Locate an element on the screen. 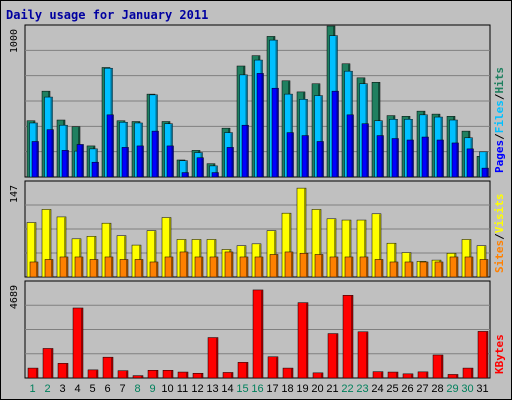 The height and width of the screenshot is (400, 512). legend-hits-files-pages: Pages/Files/Hits is located at coordinates (499, 120).